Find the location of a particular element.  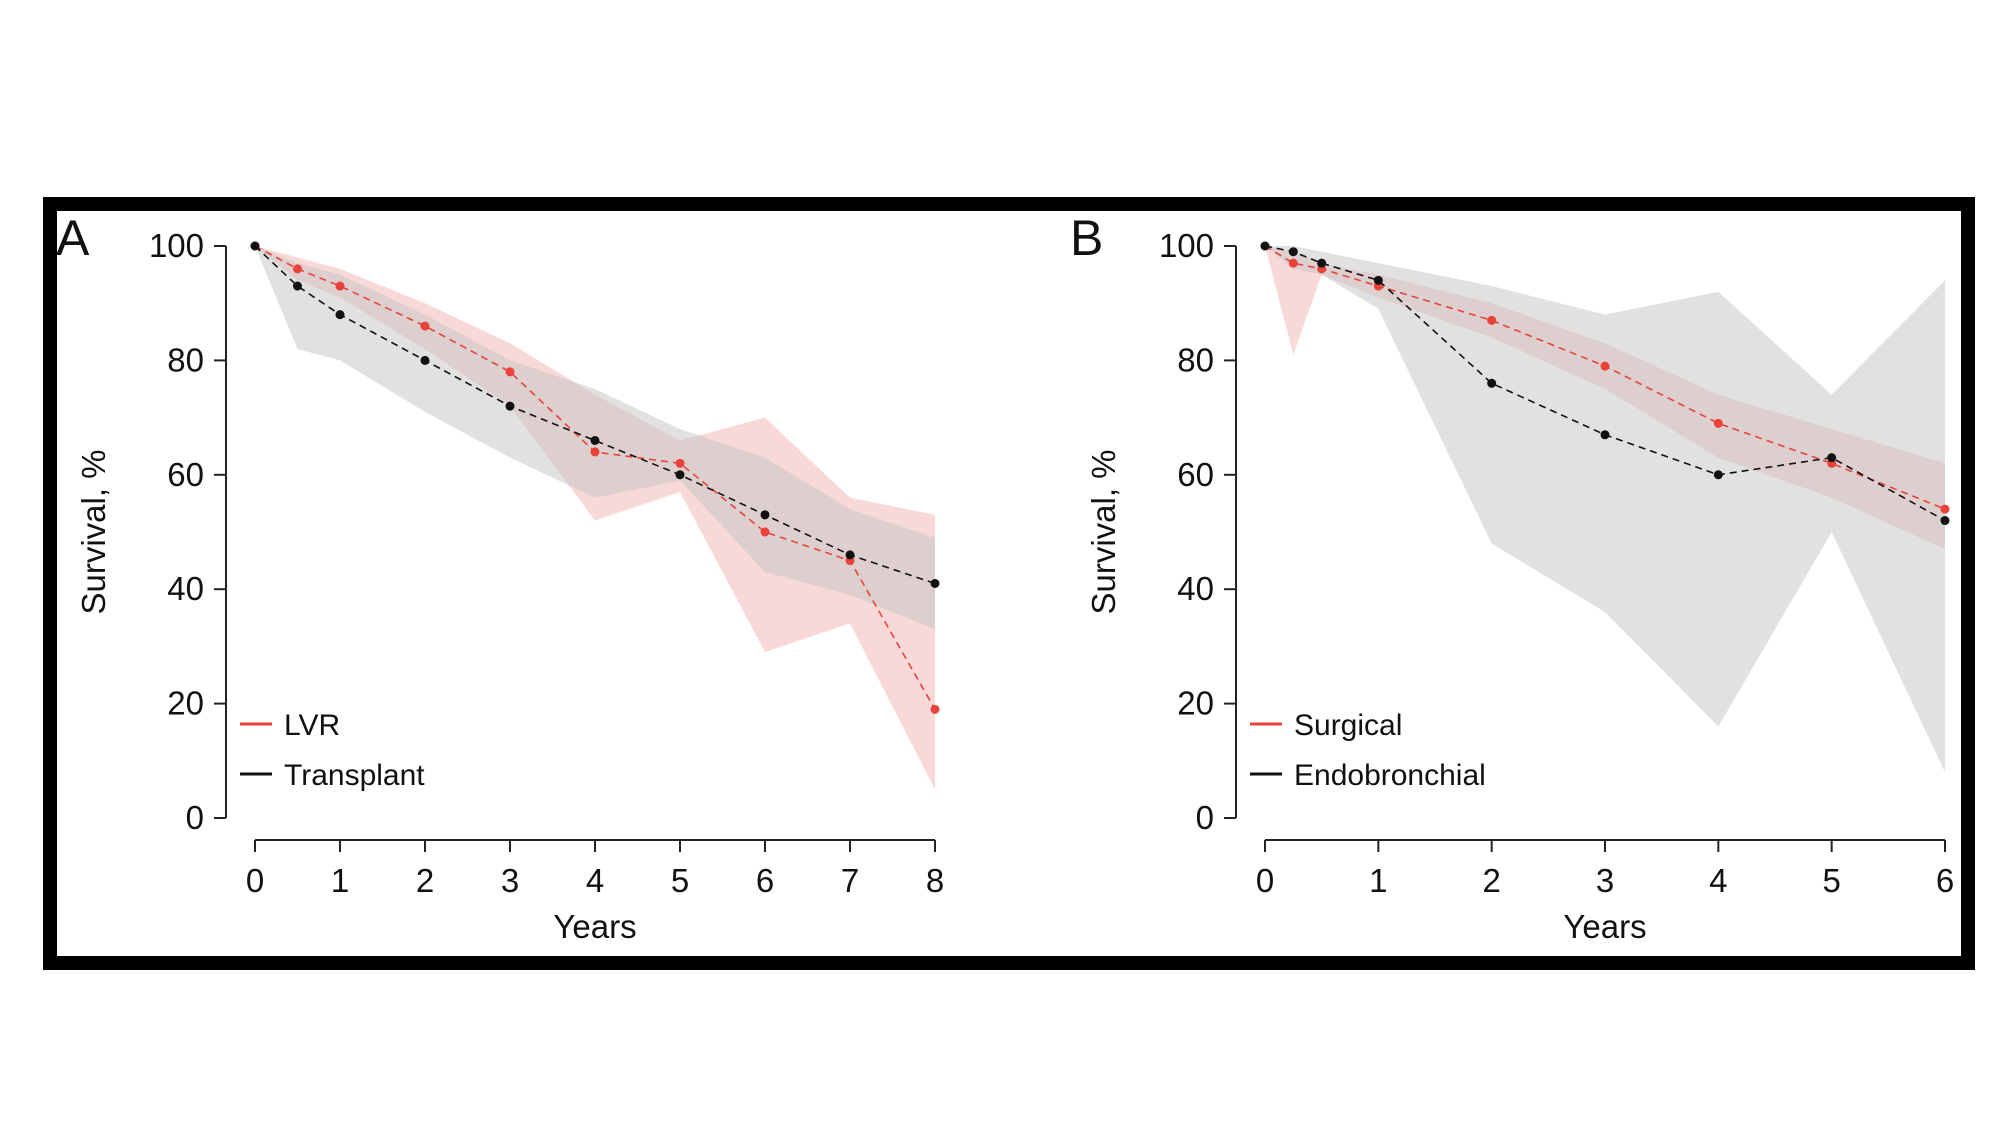

panel-b-x-tick-label: 6 is located at coordinates (1945, 880).